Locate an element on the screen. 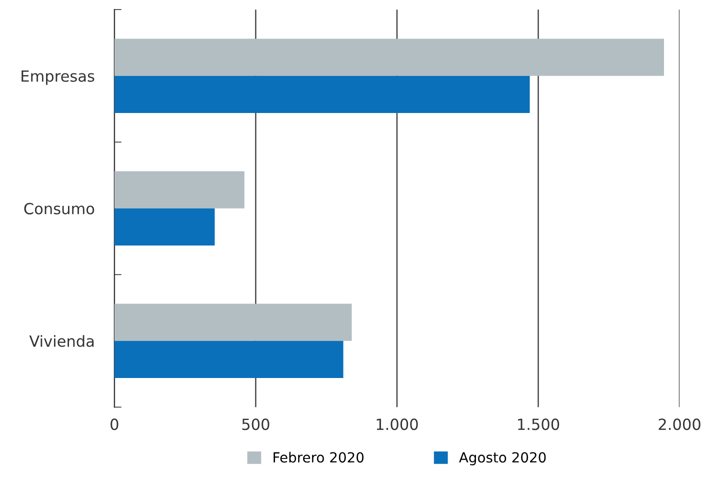 The width and height of the screenshot is (702, 479). x-tick-label: 0 is located at coordinates (114, 424).